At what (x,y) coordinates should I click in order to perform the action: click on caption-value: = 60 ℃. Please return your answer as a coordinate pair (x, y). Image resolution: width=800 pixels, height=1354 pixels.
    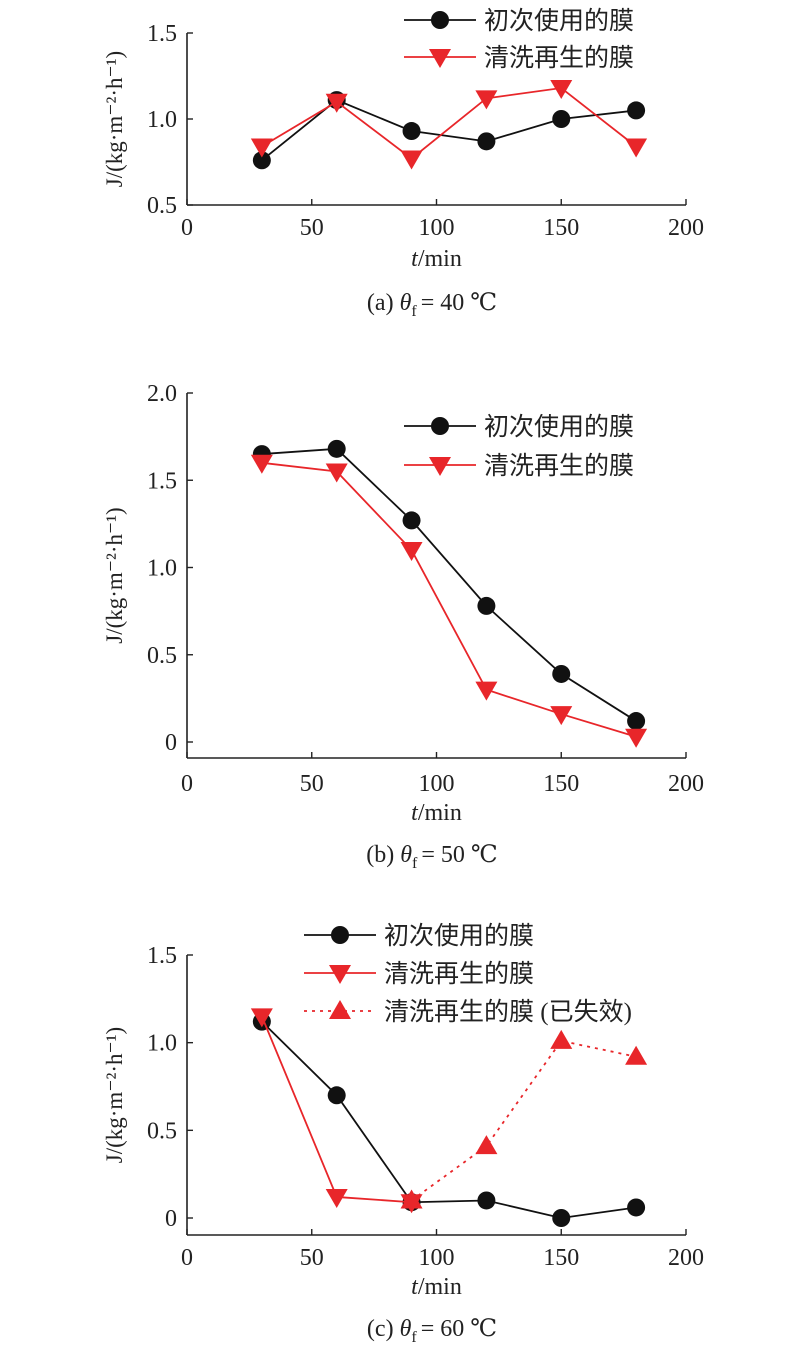
    Looking at the image, I should click on (459, 1329).